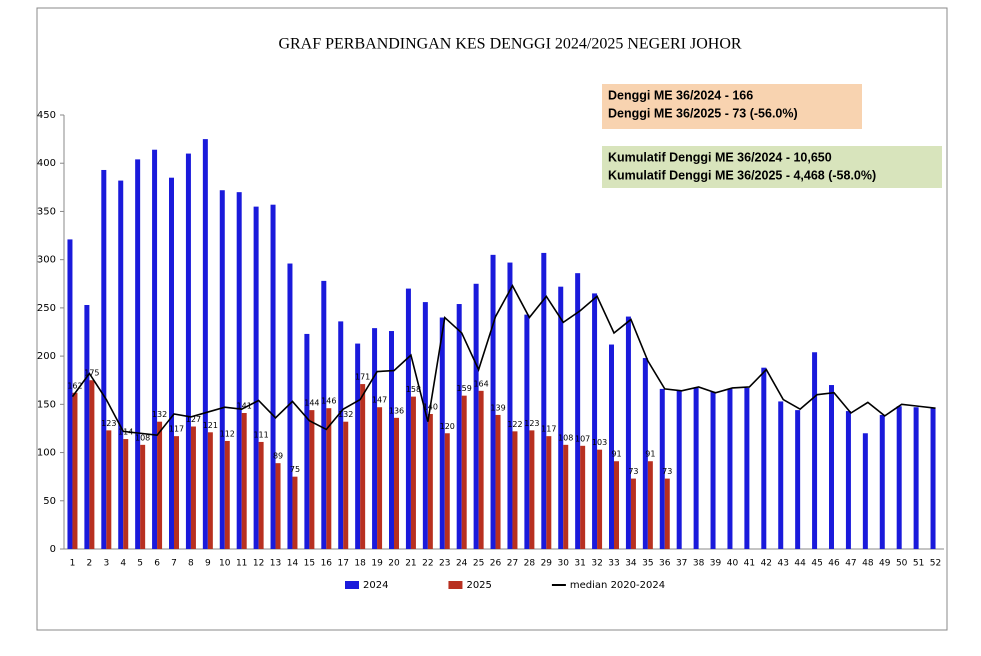 This screenshot has width=981, height=656. Describe the element at coordinates (548, 429) in the screenshot. I see `data-label: 117` at that location.